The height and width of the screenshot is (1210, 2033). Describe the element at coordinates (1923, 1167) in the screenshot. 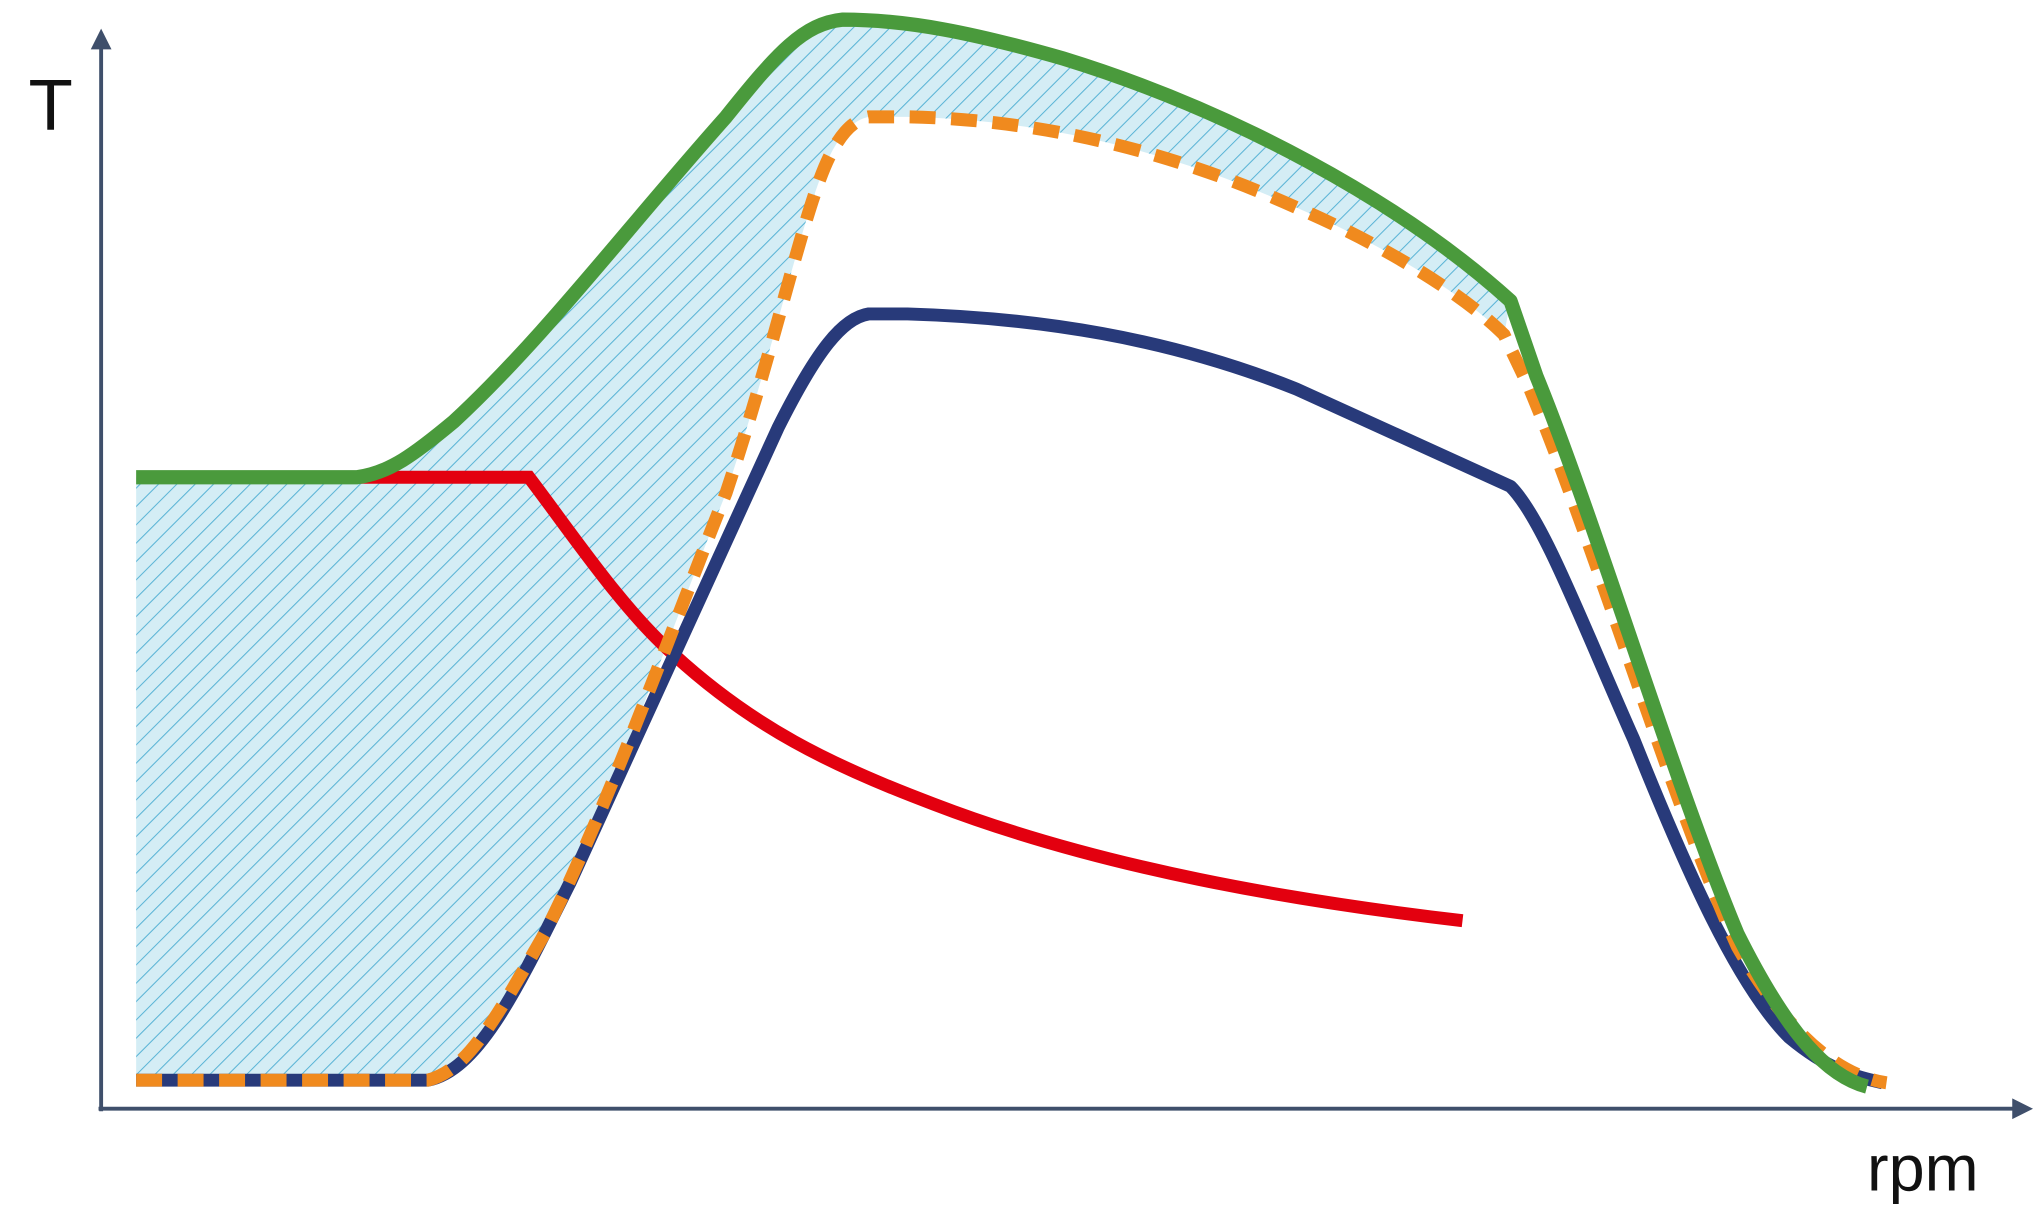

I see `x-axis-label: rpm` at that location.